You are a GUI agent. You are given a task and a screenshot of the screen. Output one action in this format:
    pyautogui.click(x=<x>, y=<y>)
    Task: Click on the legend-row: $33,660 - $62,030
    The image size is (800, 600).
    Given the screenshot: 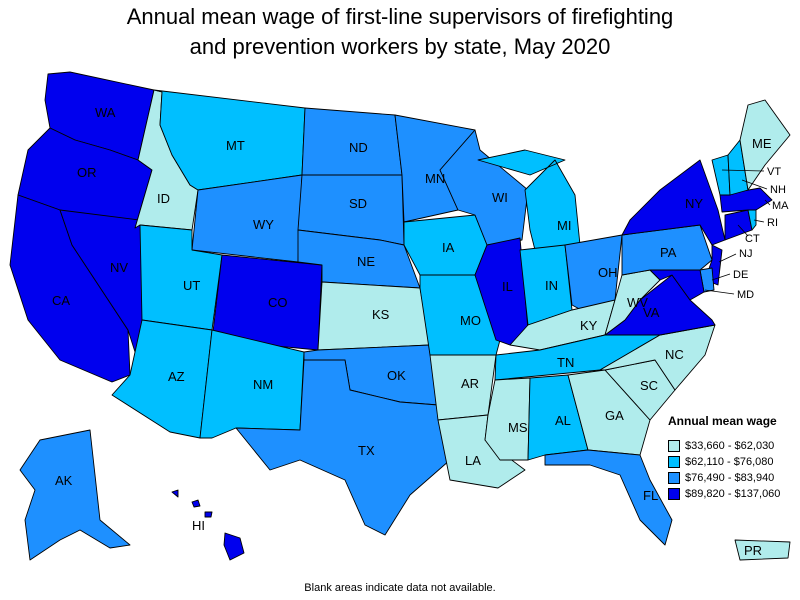 What is the action you would take?
    pyautogui.click(x=733, y=446)
    